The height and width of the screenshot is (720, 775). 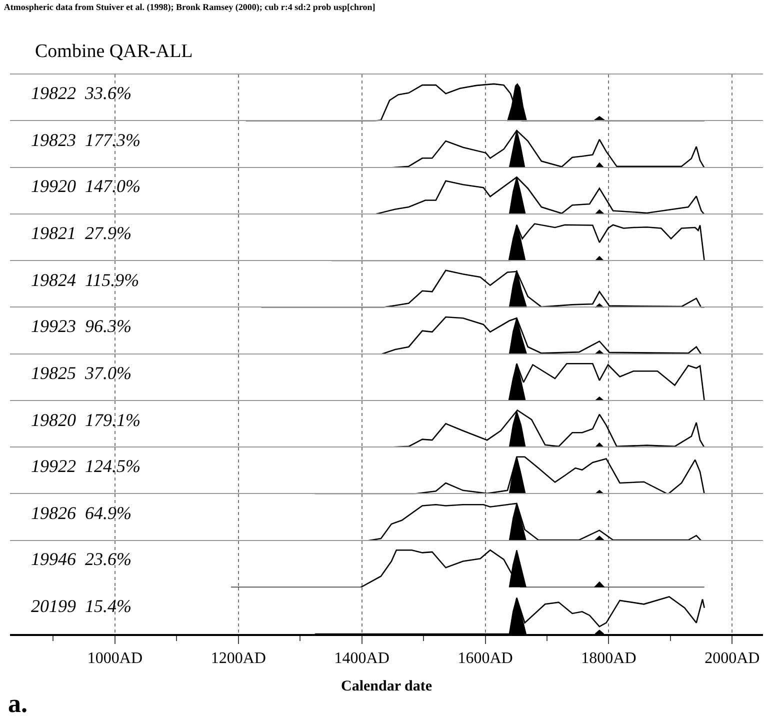 I want to click on chart-title: 19923 96.3%, so click(x=81, y=326).